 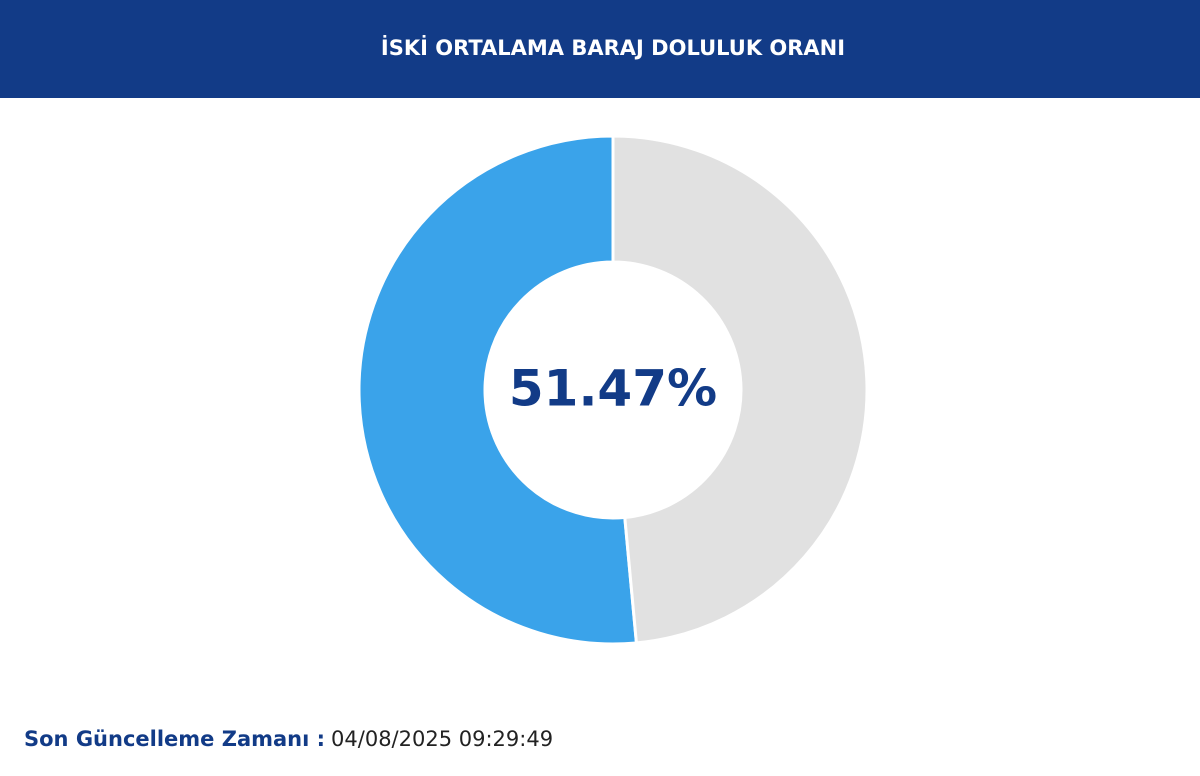 What do you see at coordinates (613, 389) in the screenshot?
I see `center-label: 51.47%` at bounding box center [613, 389].